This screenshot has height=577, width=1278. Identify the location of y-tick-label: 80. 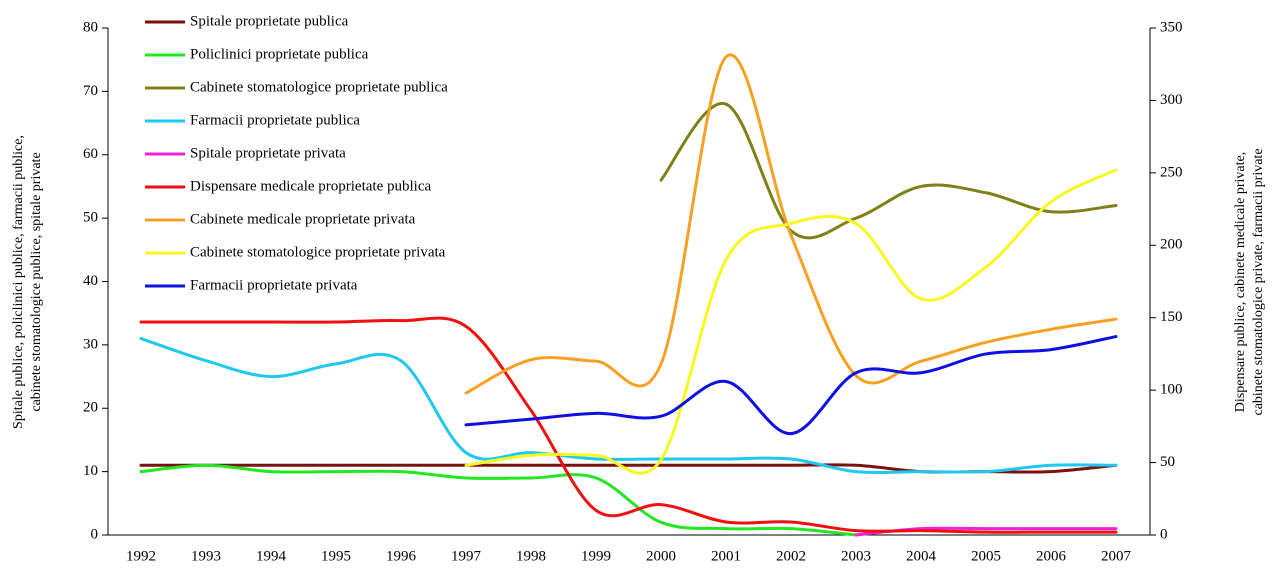
(90, 27).